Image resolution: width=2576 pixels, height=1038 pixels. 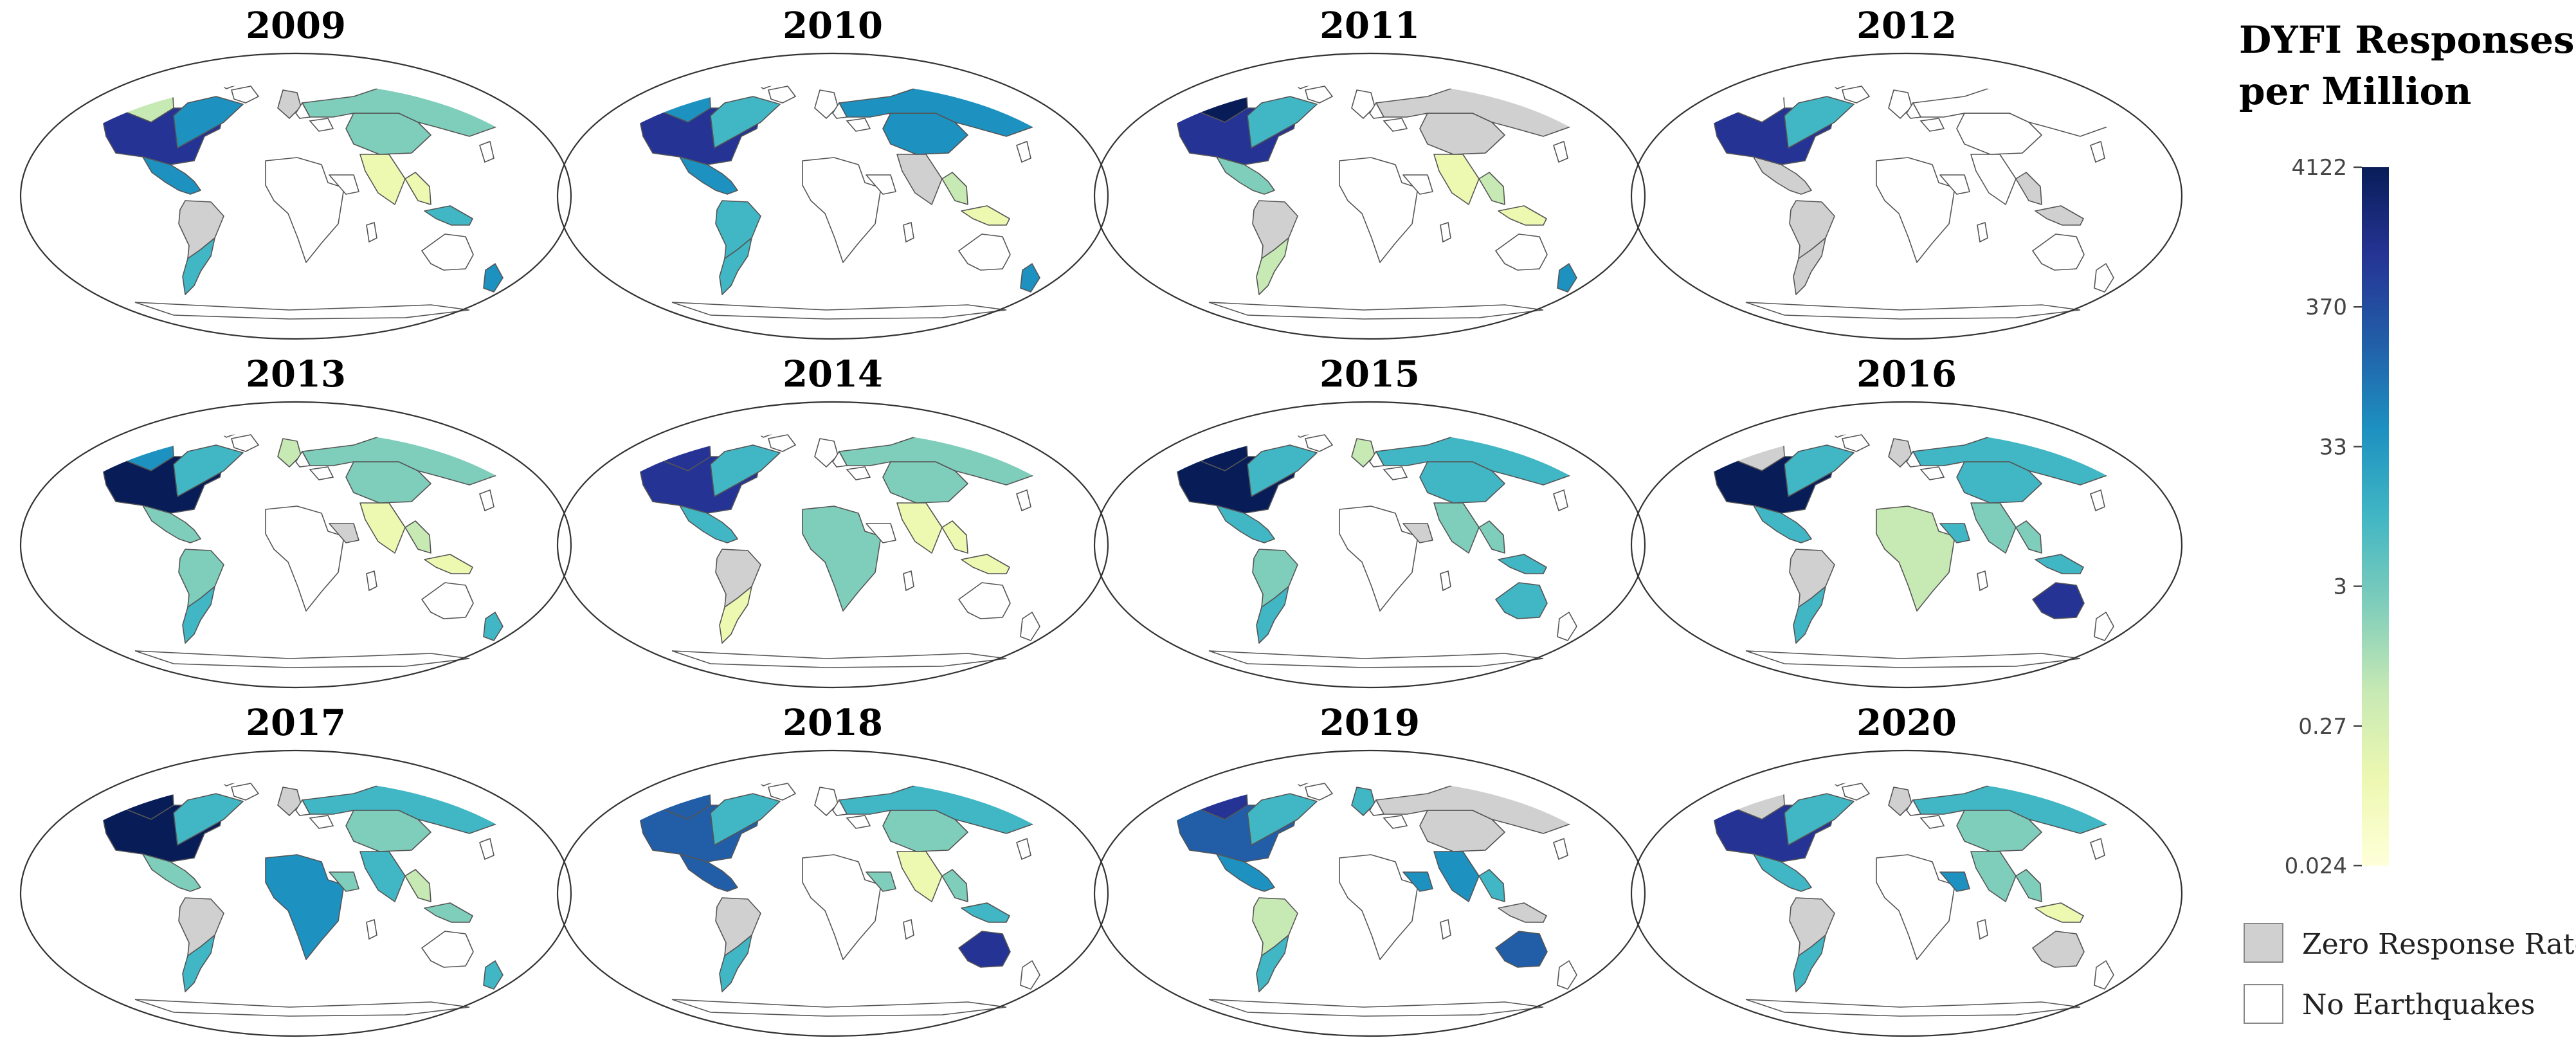 What do you see at coordinates (1906, 172) in the screenshot?
I see `map-panel-2012: 2012` at bounding box center [1906, 172].